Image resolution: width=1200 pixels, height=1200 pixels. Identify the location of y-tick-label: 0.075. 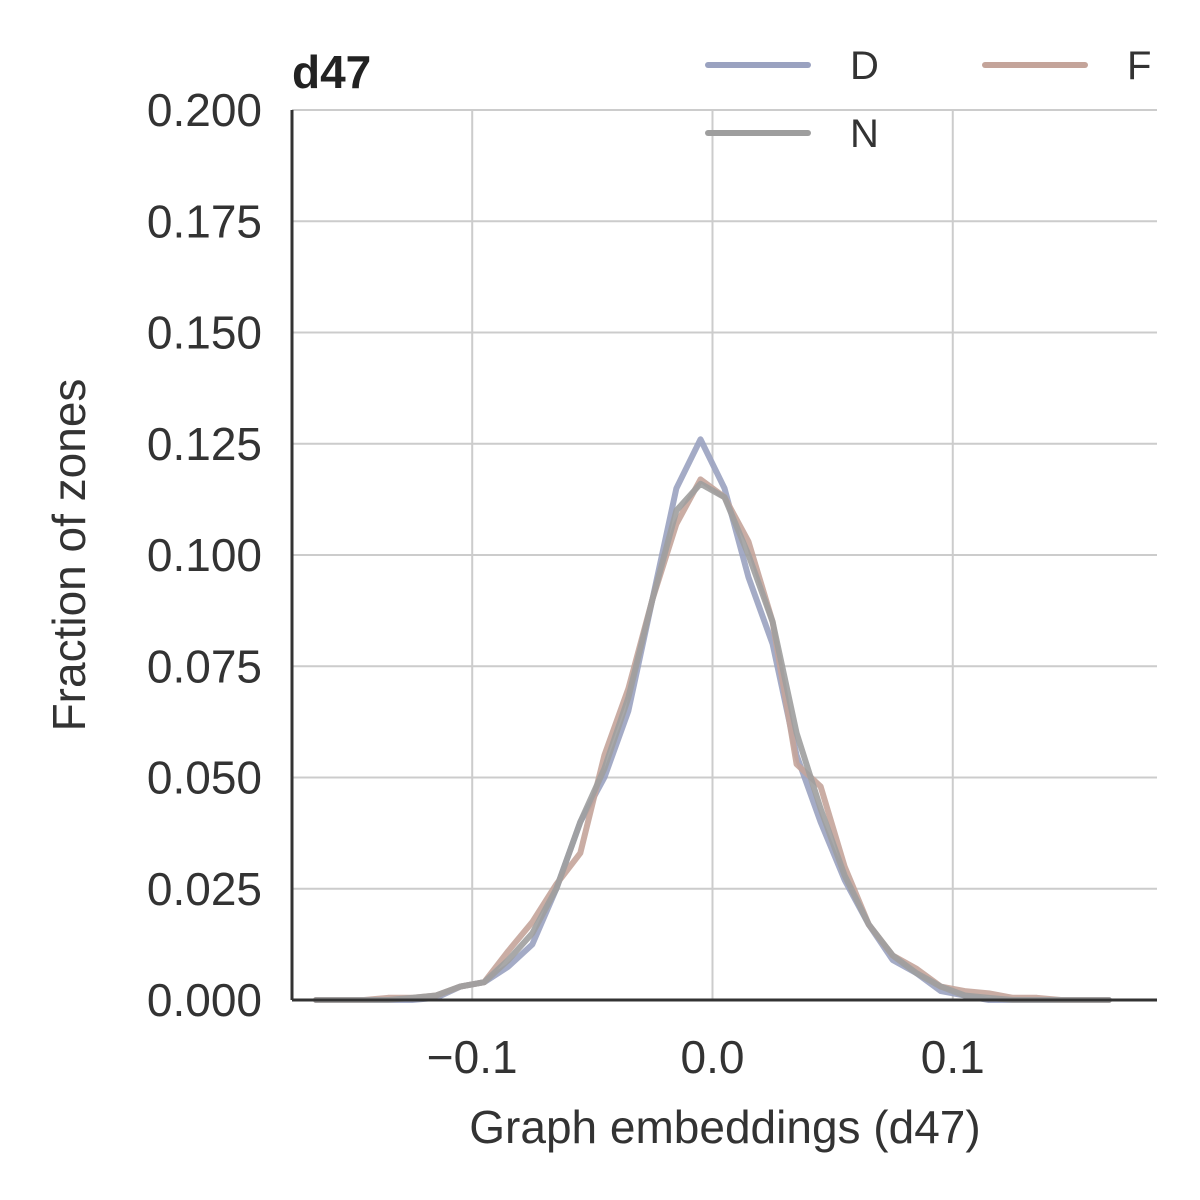
(204, 666).